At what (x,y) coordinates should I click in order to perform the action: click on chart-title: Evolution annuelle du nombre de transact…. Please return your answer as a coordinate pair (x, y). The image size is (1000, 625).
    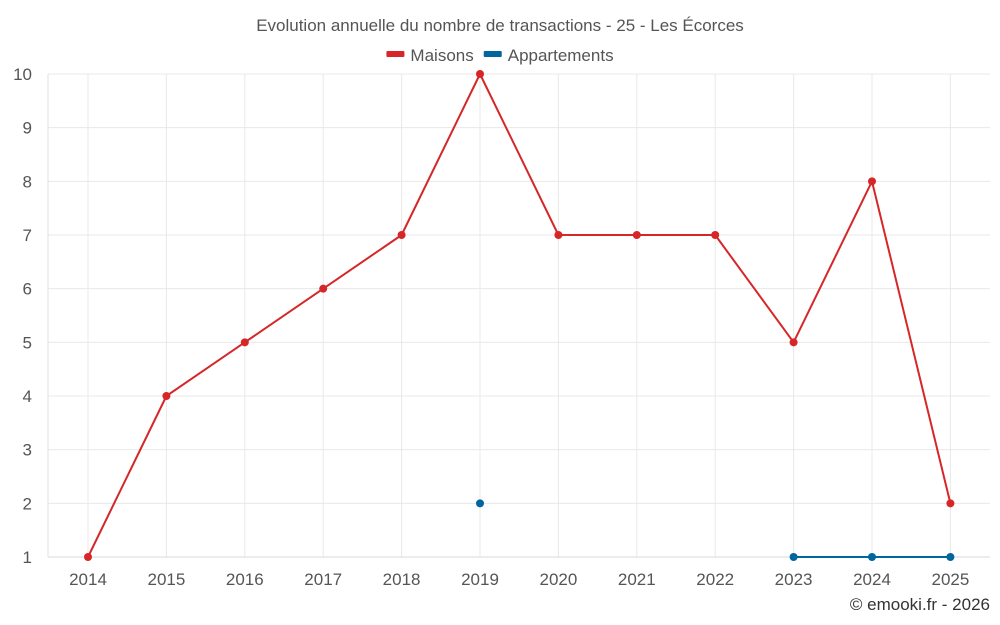
    Looking at the image, I should click on (500, 25).